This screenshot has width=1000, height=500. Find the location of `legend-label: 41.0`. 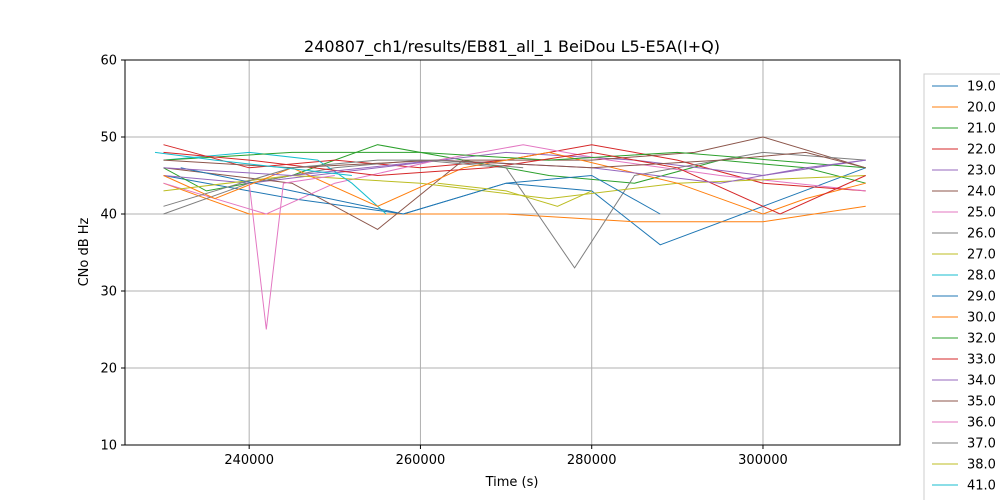

legend-label: 41.0 is located at coordinates (981, 486).